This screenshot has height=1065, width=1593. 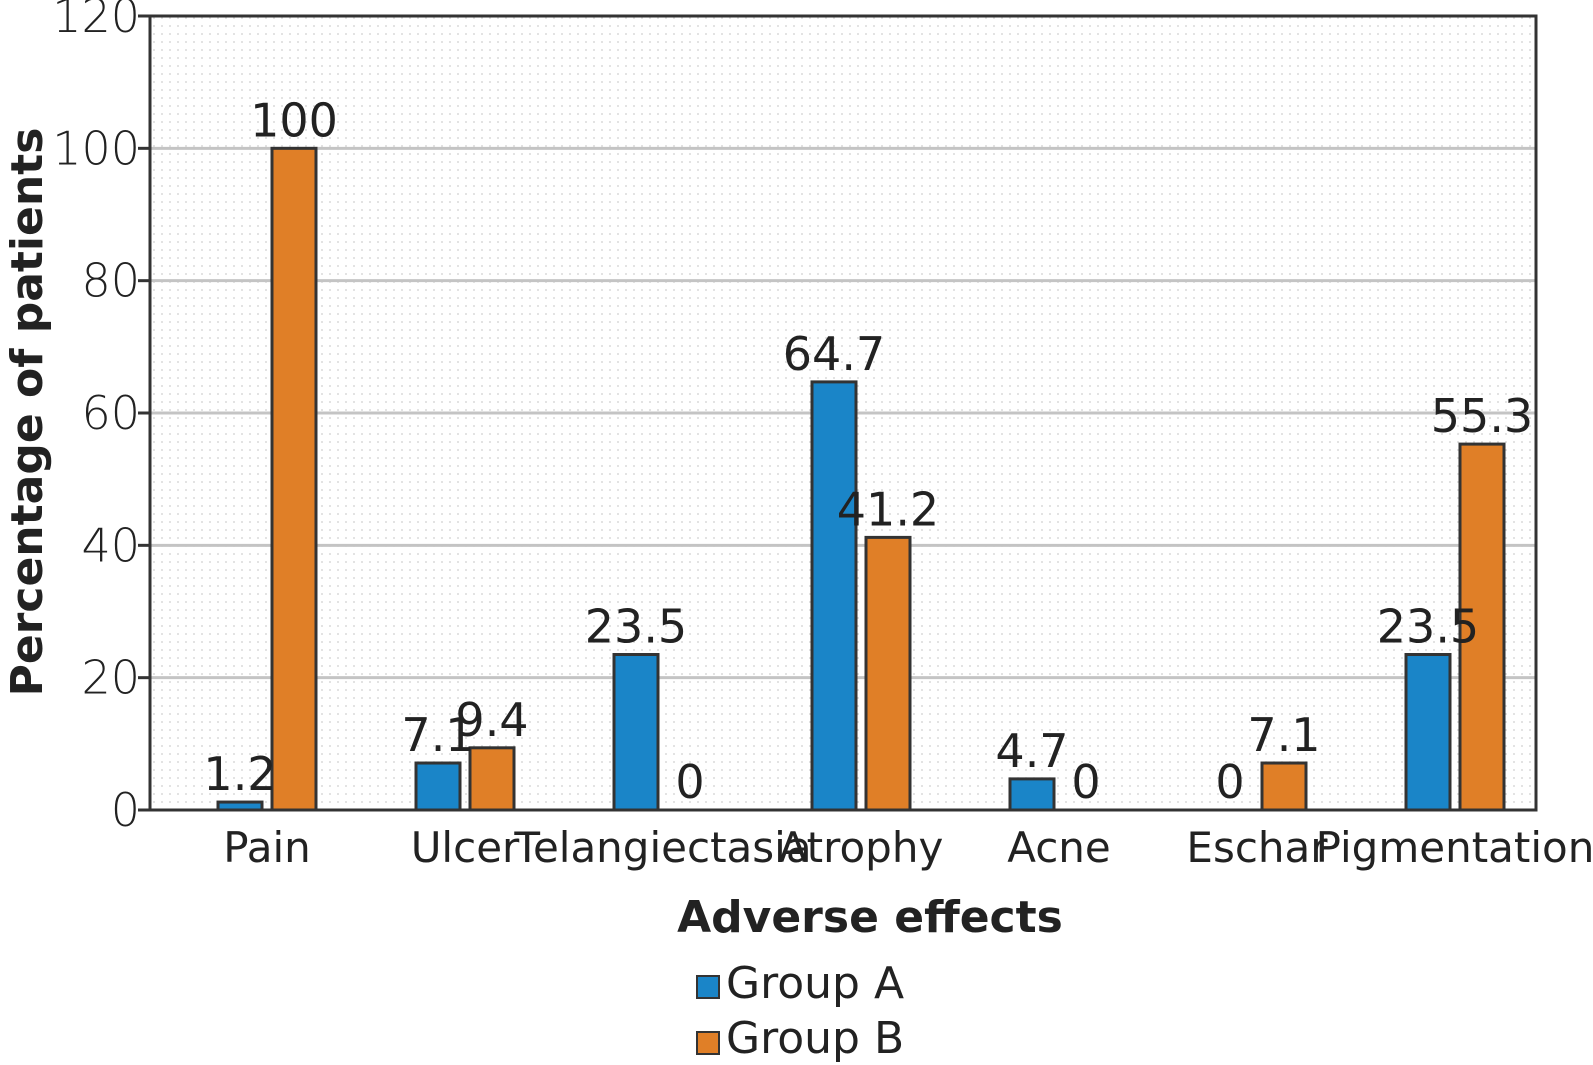 I want to click on legend-swatch-group-a, so click(x=708, y=987).